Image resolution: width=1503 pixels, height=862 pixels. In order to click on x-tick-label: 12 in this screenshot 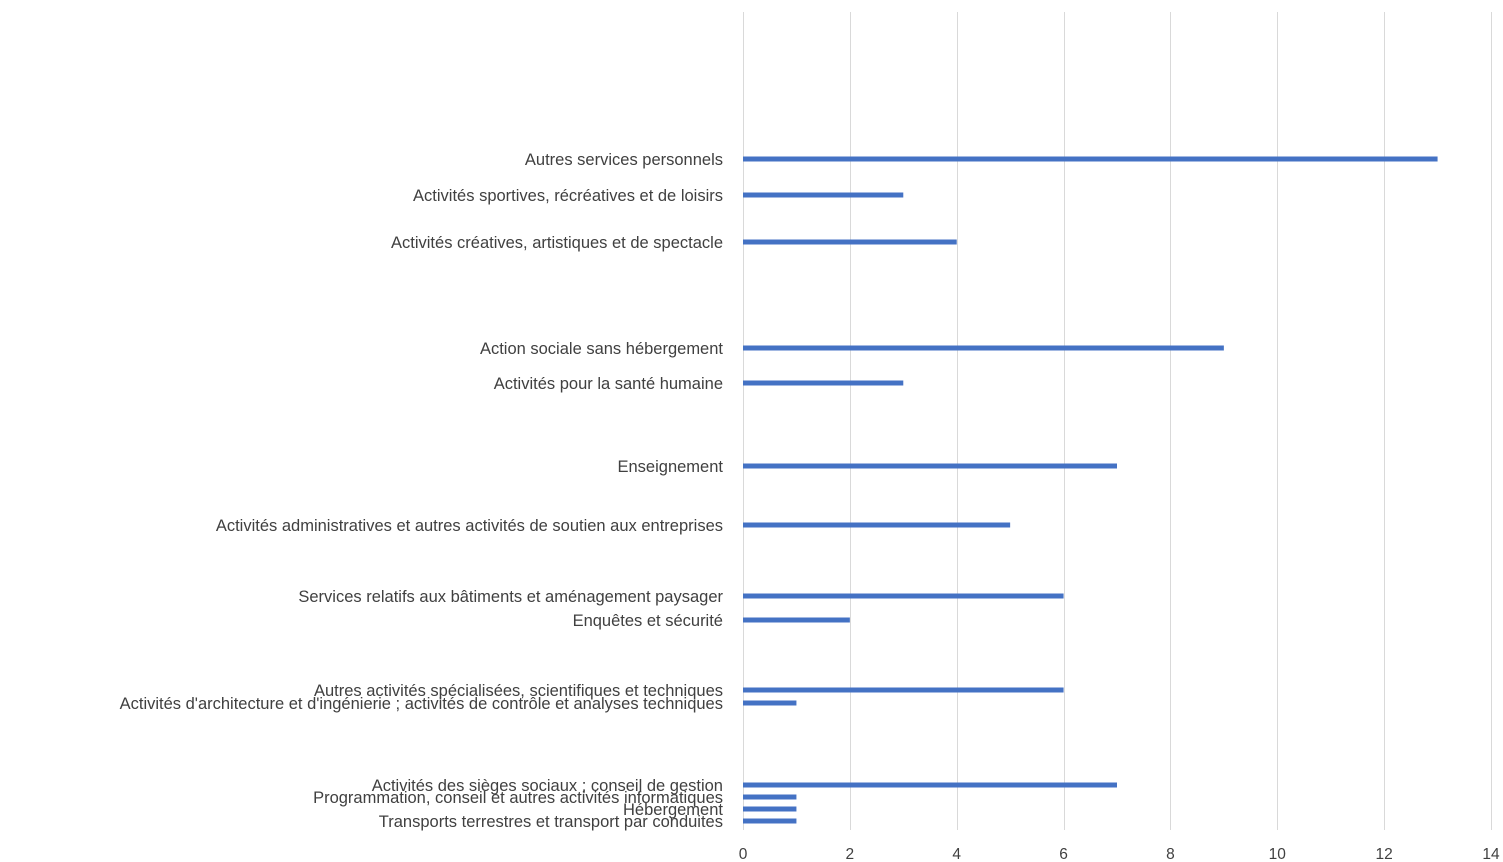, I will do `click(1384, 854)`.